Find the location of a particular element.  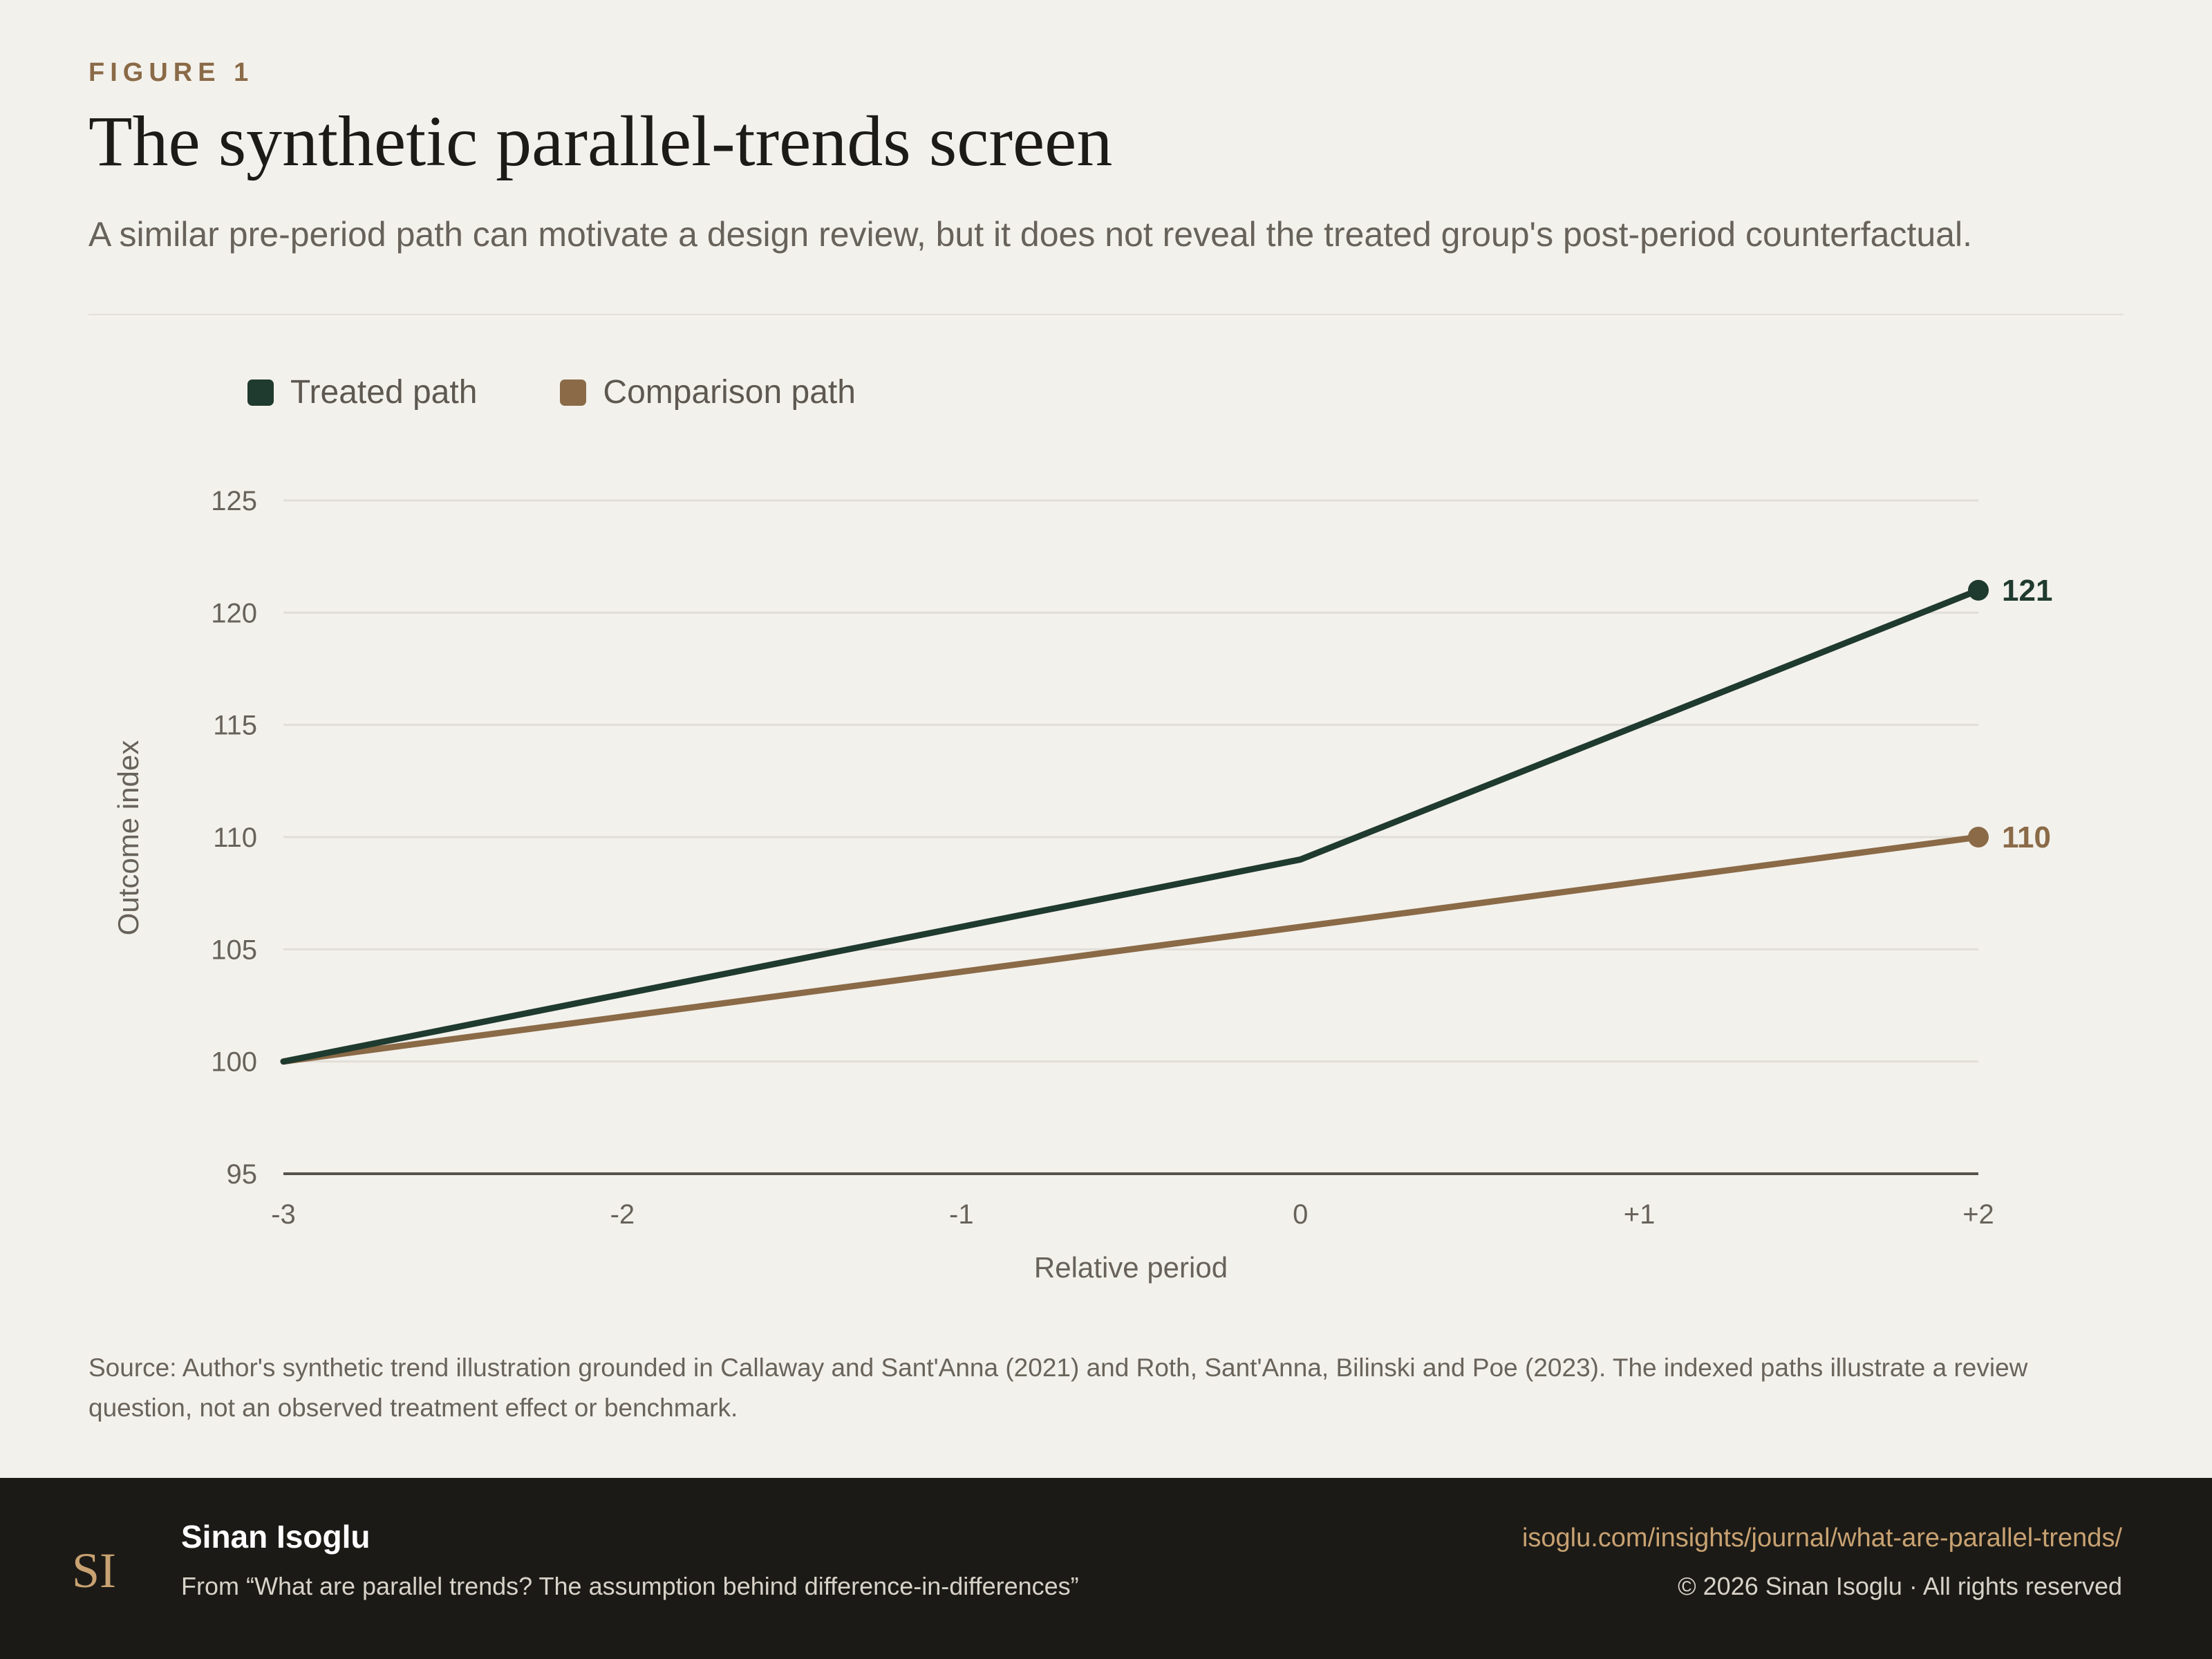

x-axis-title: Relative period is located at coordinates (1131, 1267).